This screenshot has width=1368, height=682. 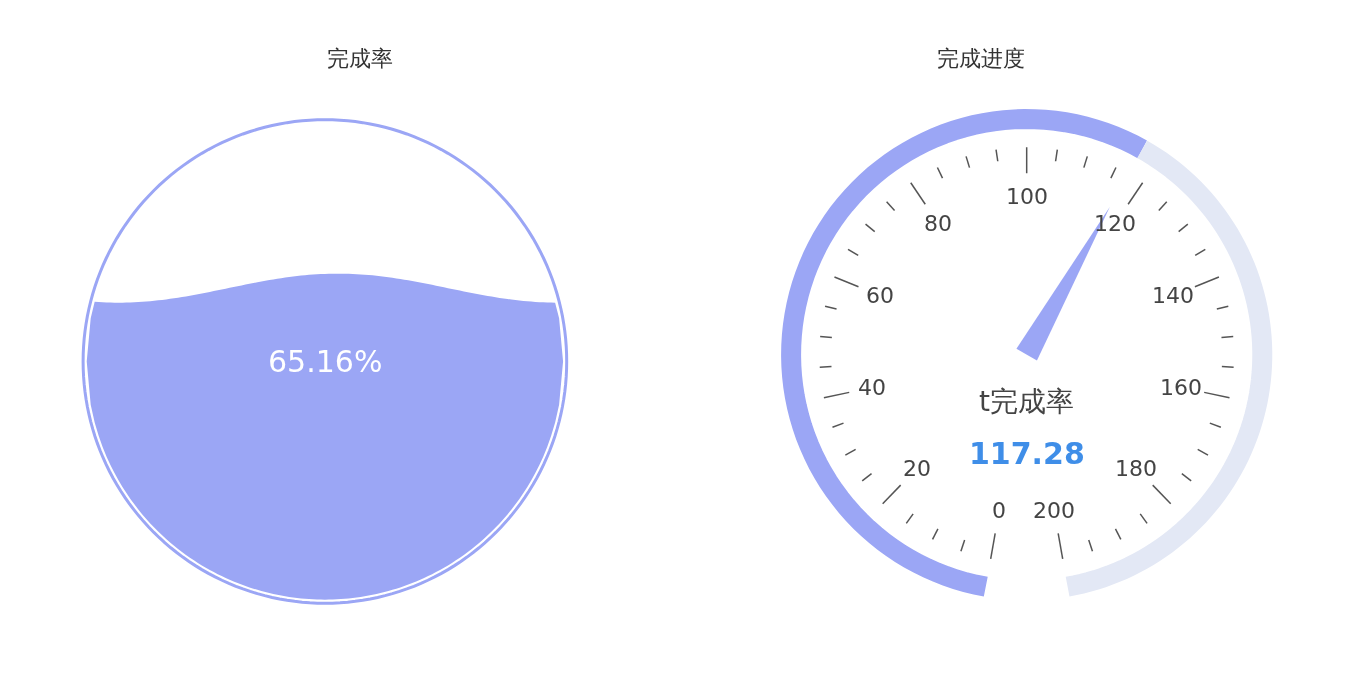 What do you see at coordinates (1026, 401) in the screenshot?
I see `text: t完成率` at bounding box center [1026, 401].